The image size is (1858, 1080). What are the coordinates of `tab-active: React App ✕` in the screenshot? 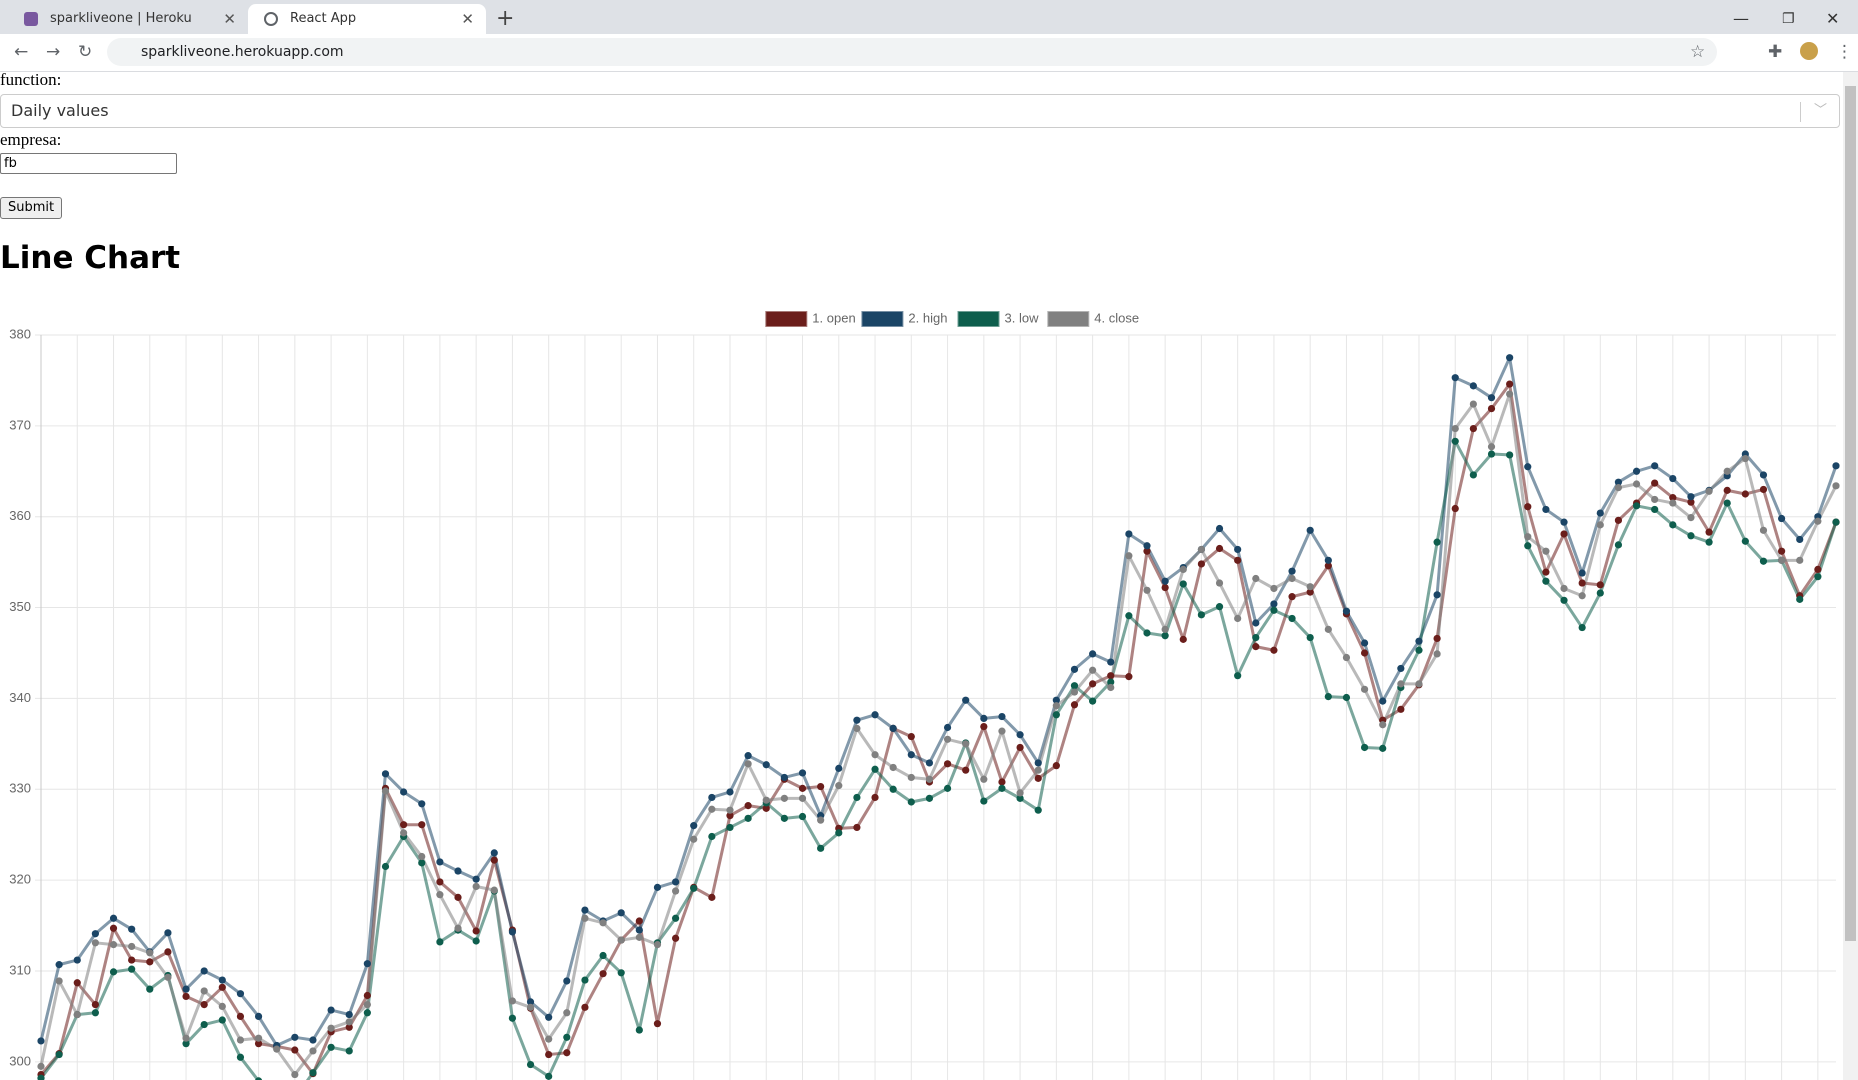 It's located at (367, 19).